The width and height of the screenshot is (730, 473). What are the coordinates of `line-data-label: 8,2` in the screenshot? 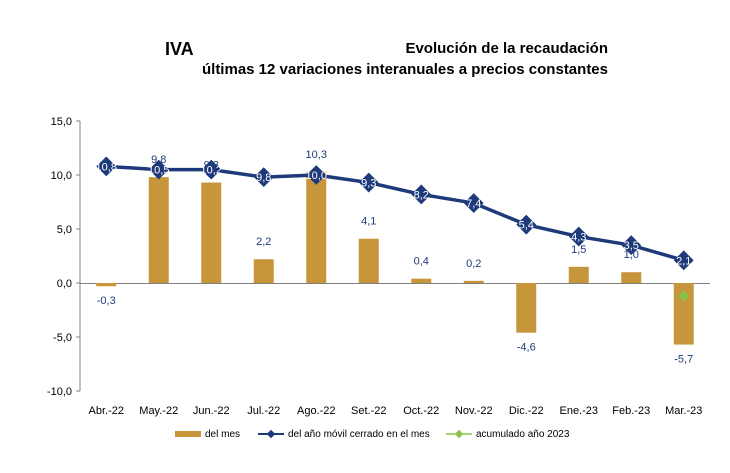 It's located at (421, 195).